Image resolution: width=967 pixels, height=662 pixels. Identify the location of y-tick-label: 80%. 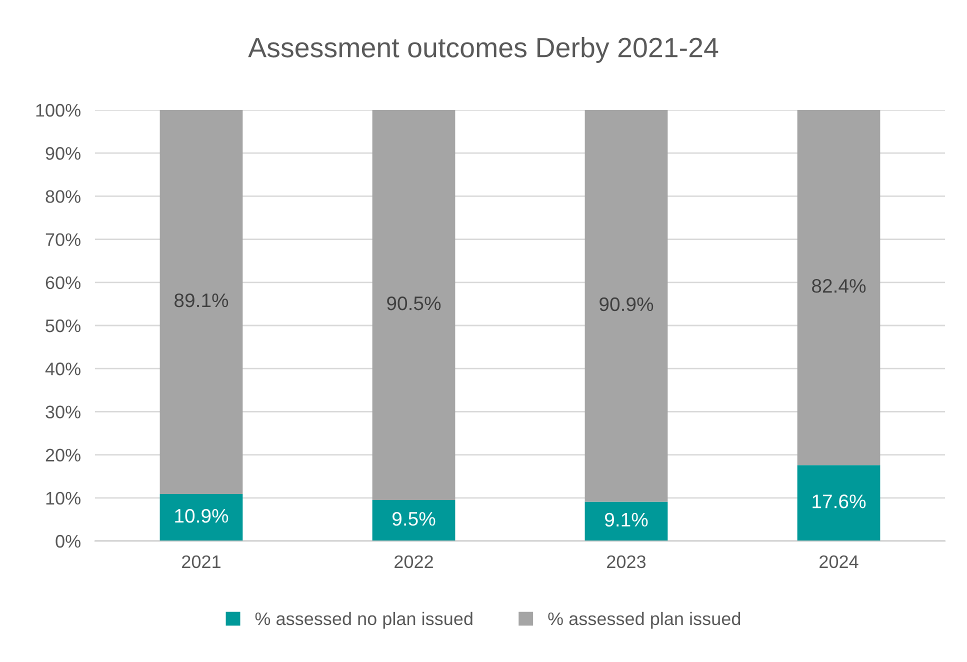
(63, 196).